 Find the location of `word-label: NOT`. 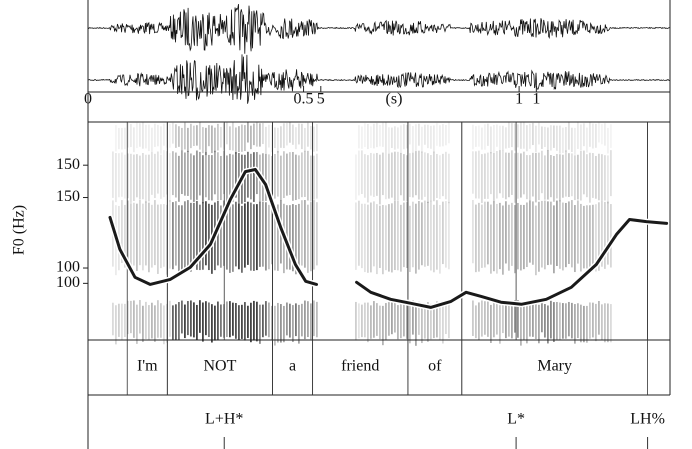

word-label: NOT is located at coordinates (219, 366).